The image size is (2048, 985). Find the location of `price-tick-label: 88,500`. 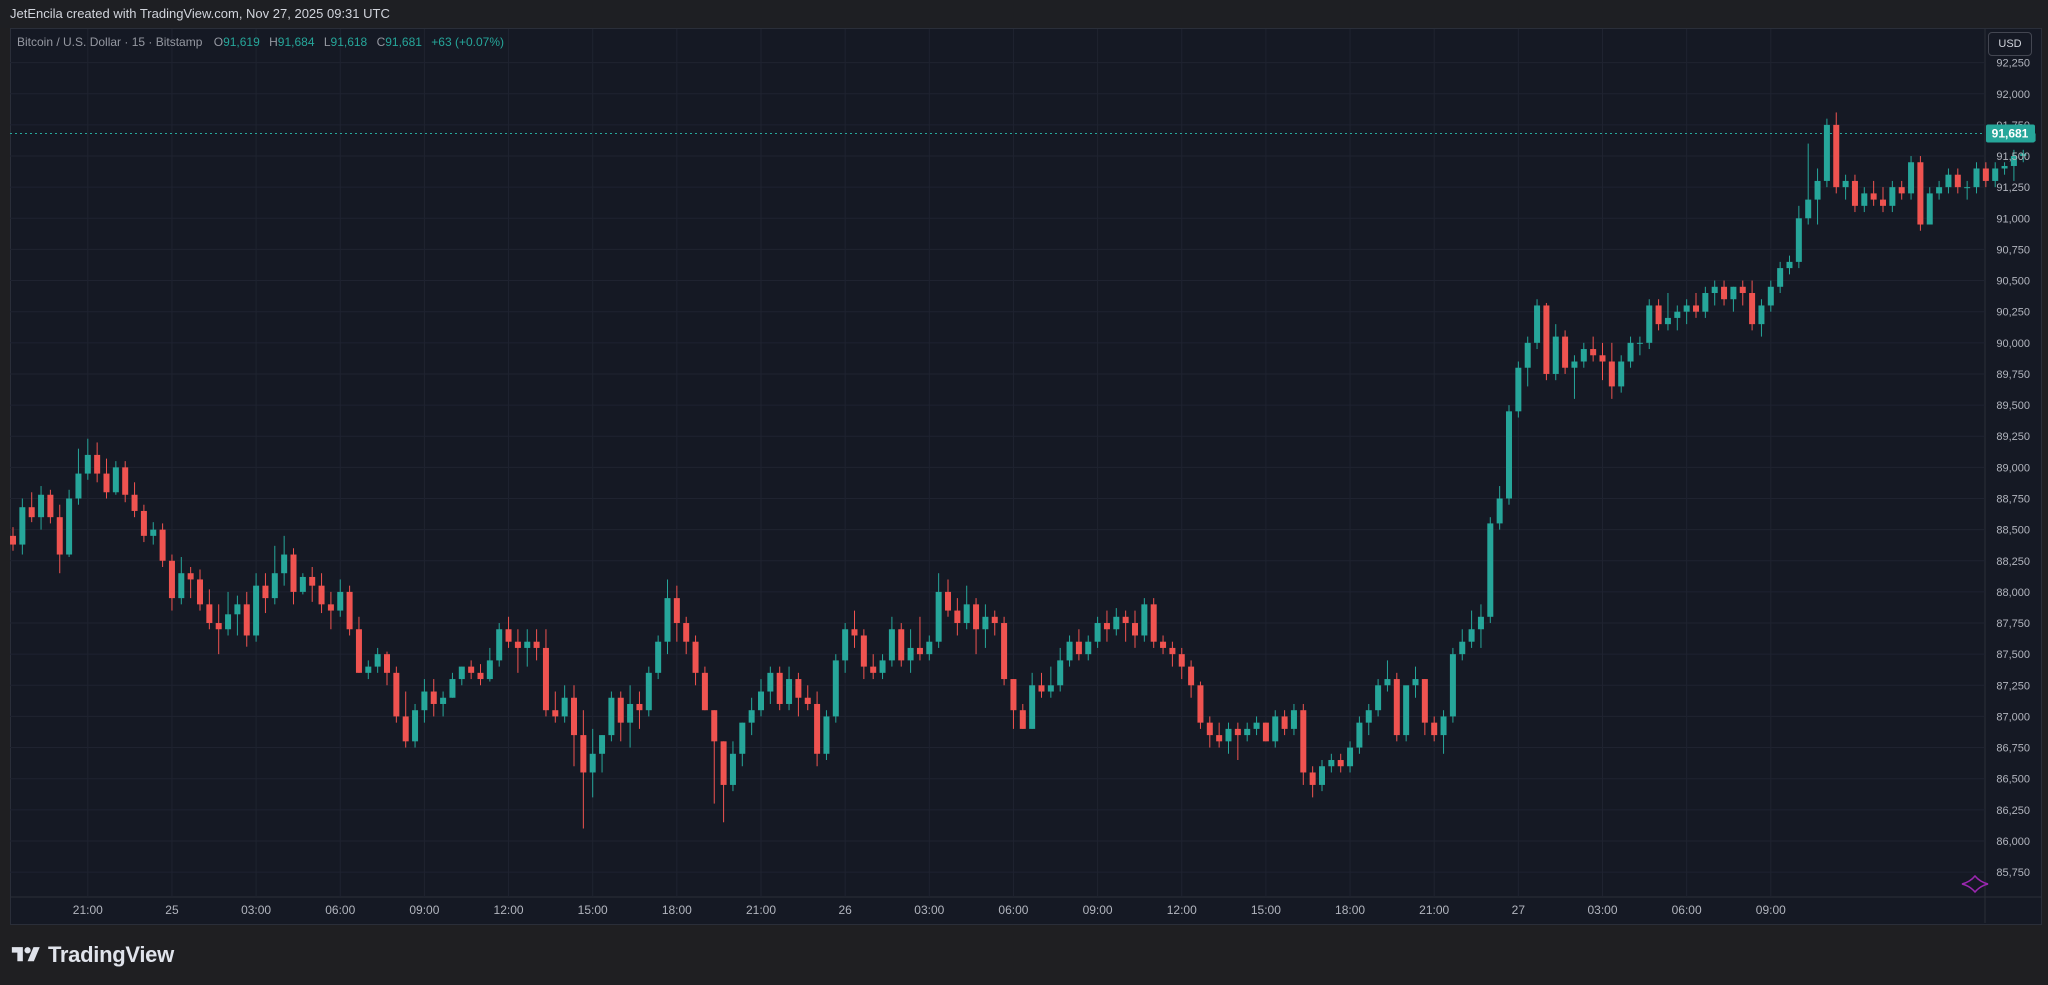

price-tick-label: 88,500 is located at coordinates (2013, 531).